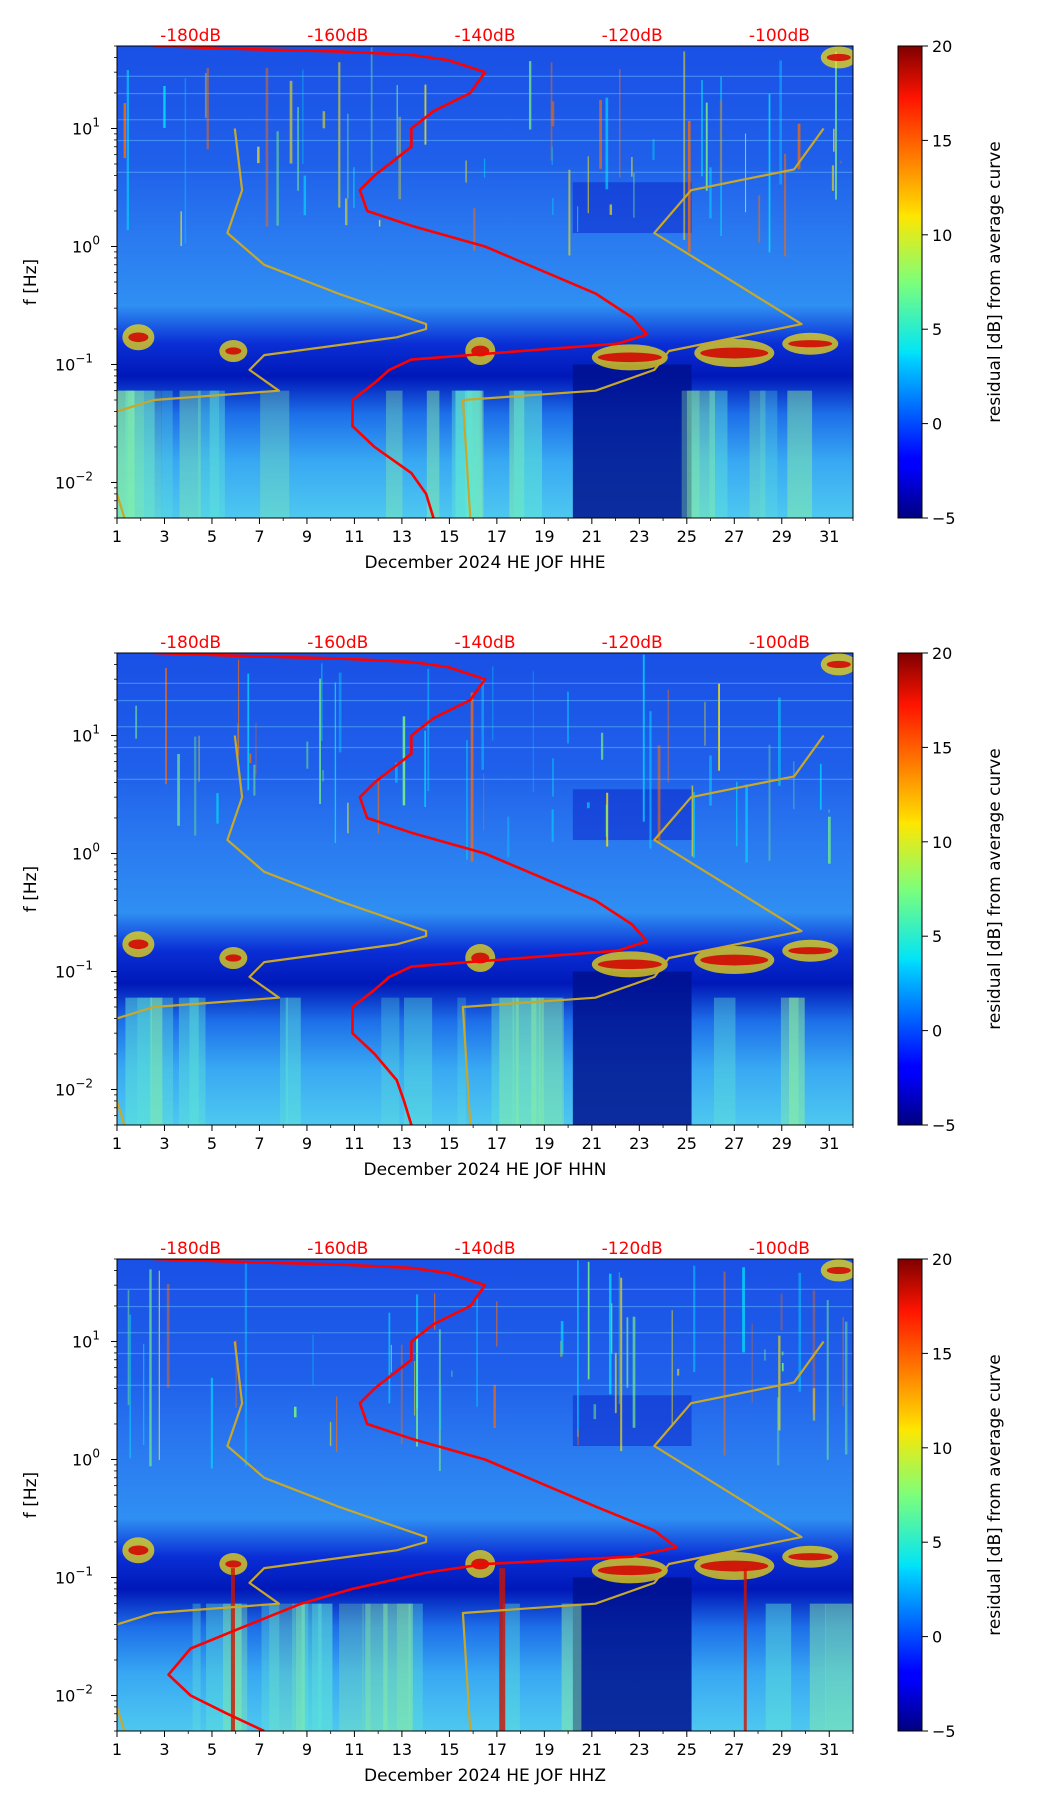 The image size is (1052, 1806). I want to click on x-tick-label: 23, so click(639, 1749).